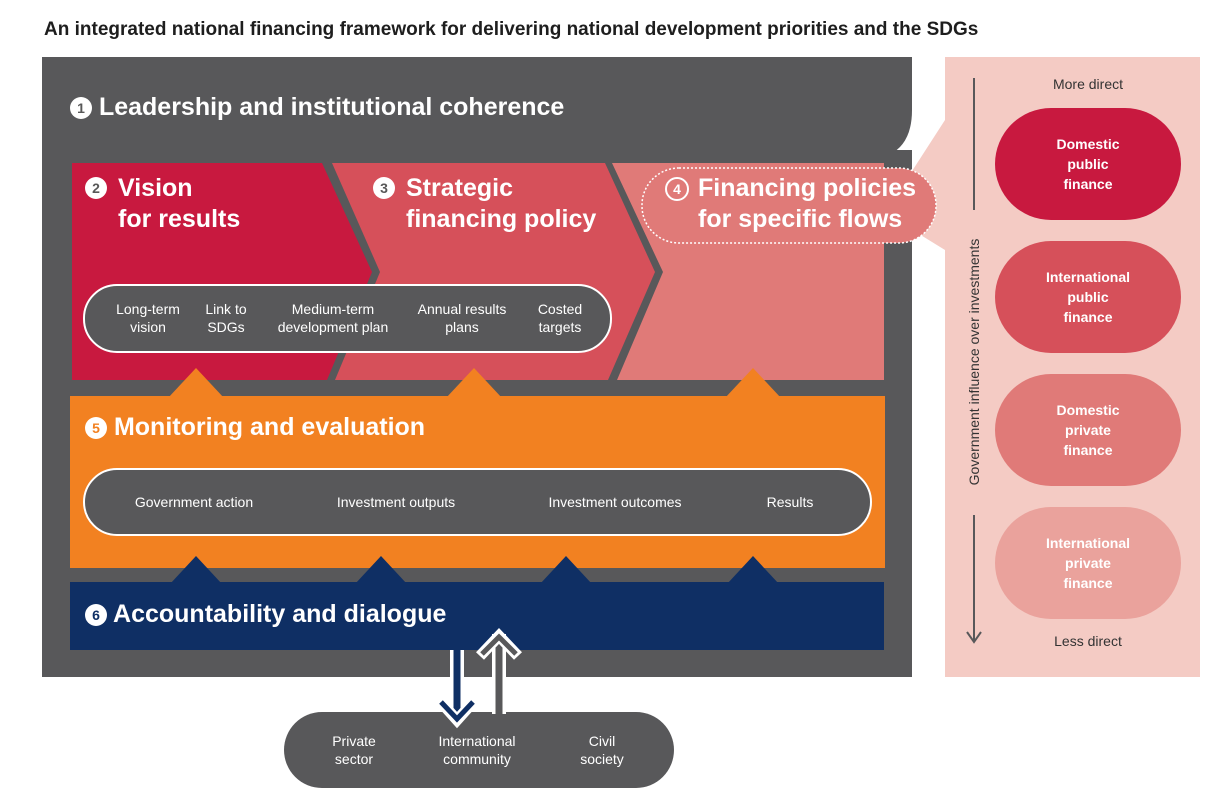 This screenshot has height=798, width=1230. I want to click on strategic-heading-line1: Strategic, so click(459, 188).